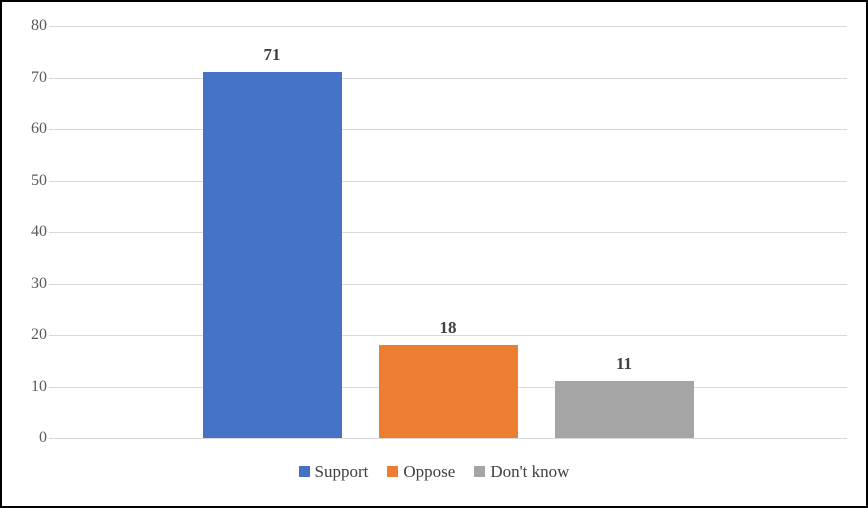 The image size is (868, 508). I want to click on legend-label: Support, so click(341, 471).